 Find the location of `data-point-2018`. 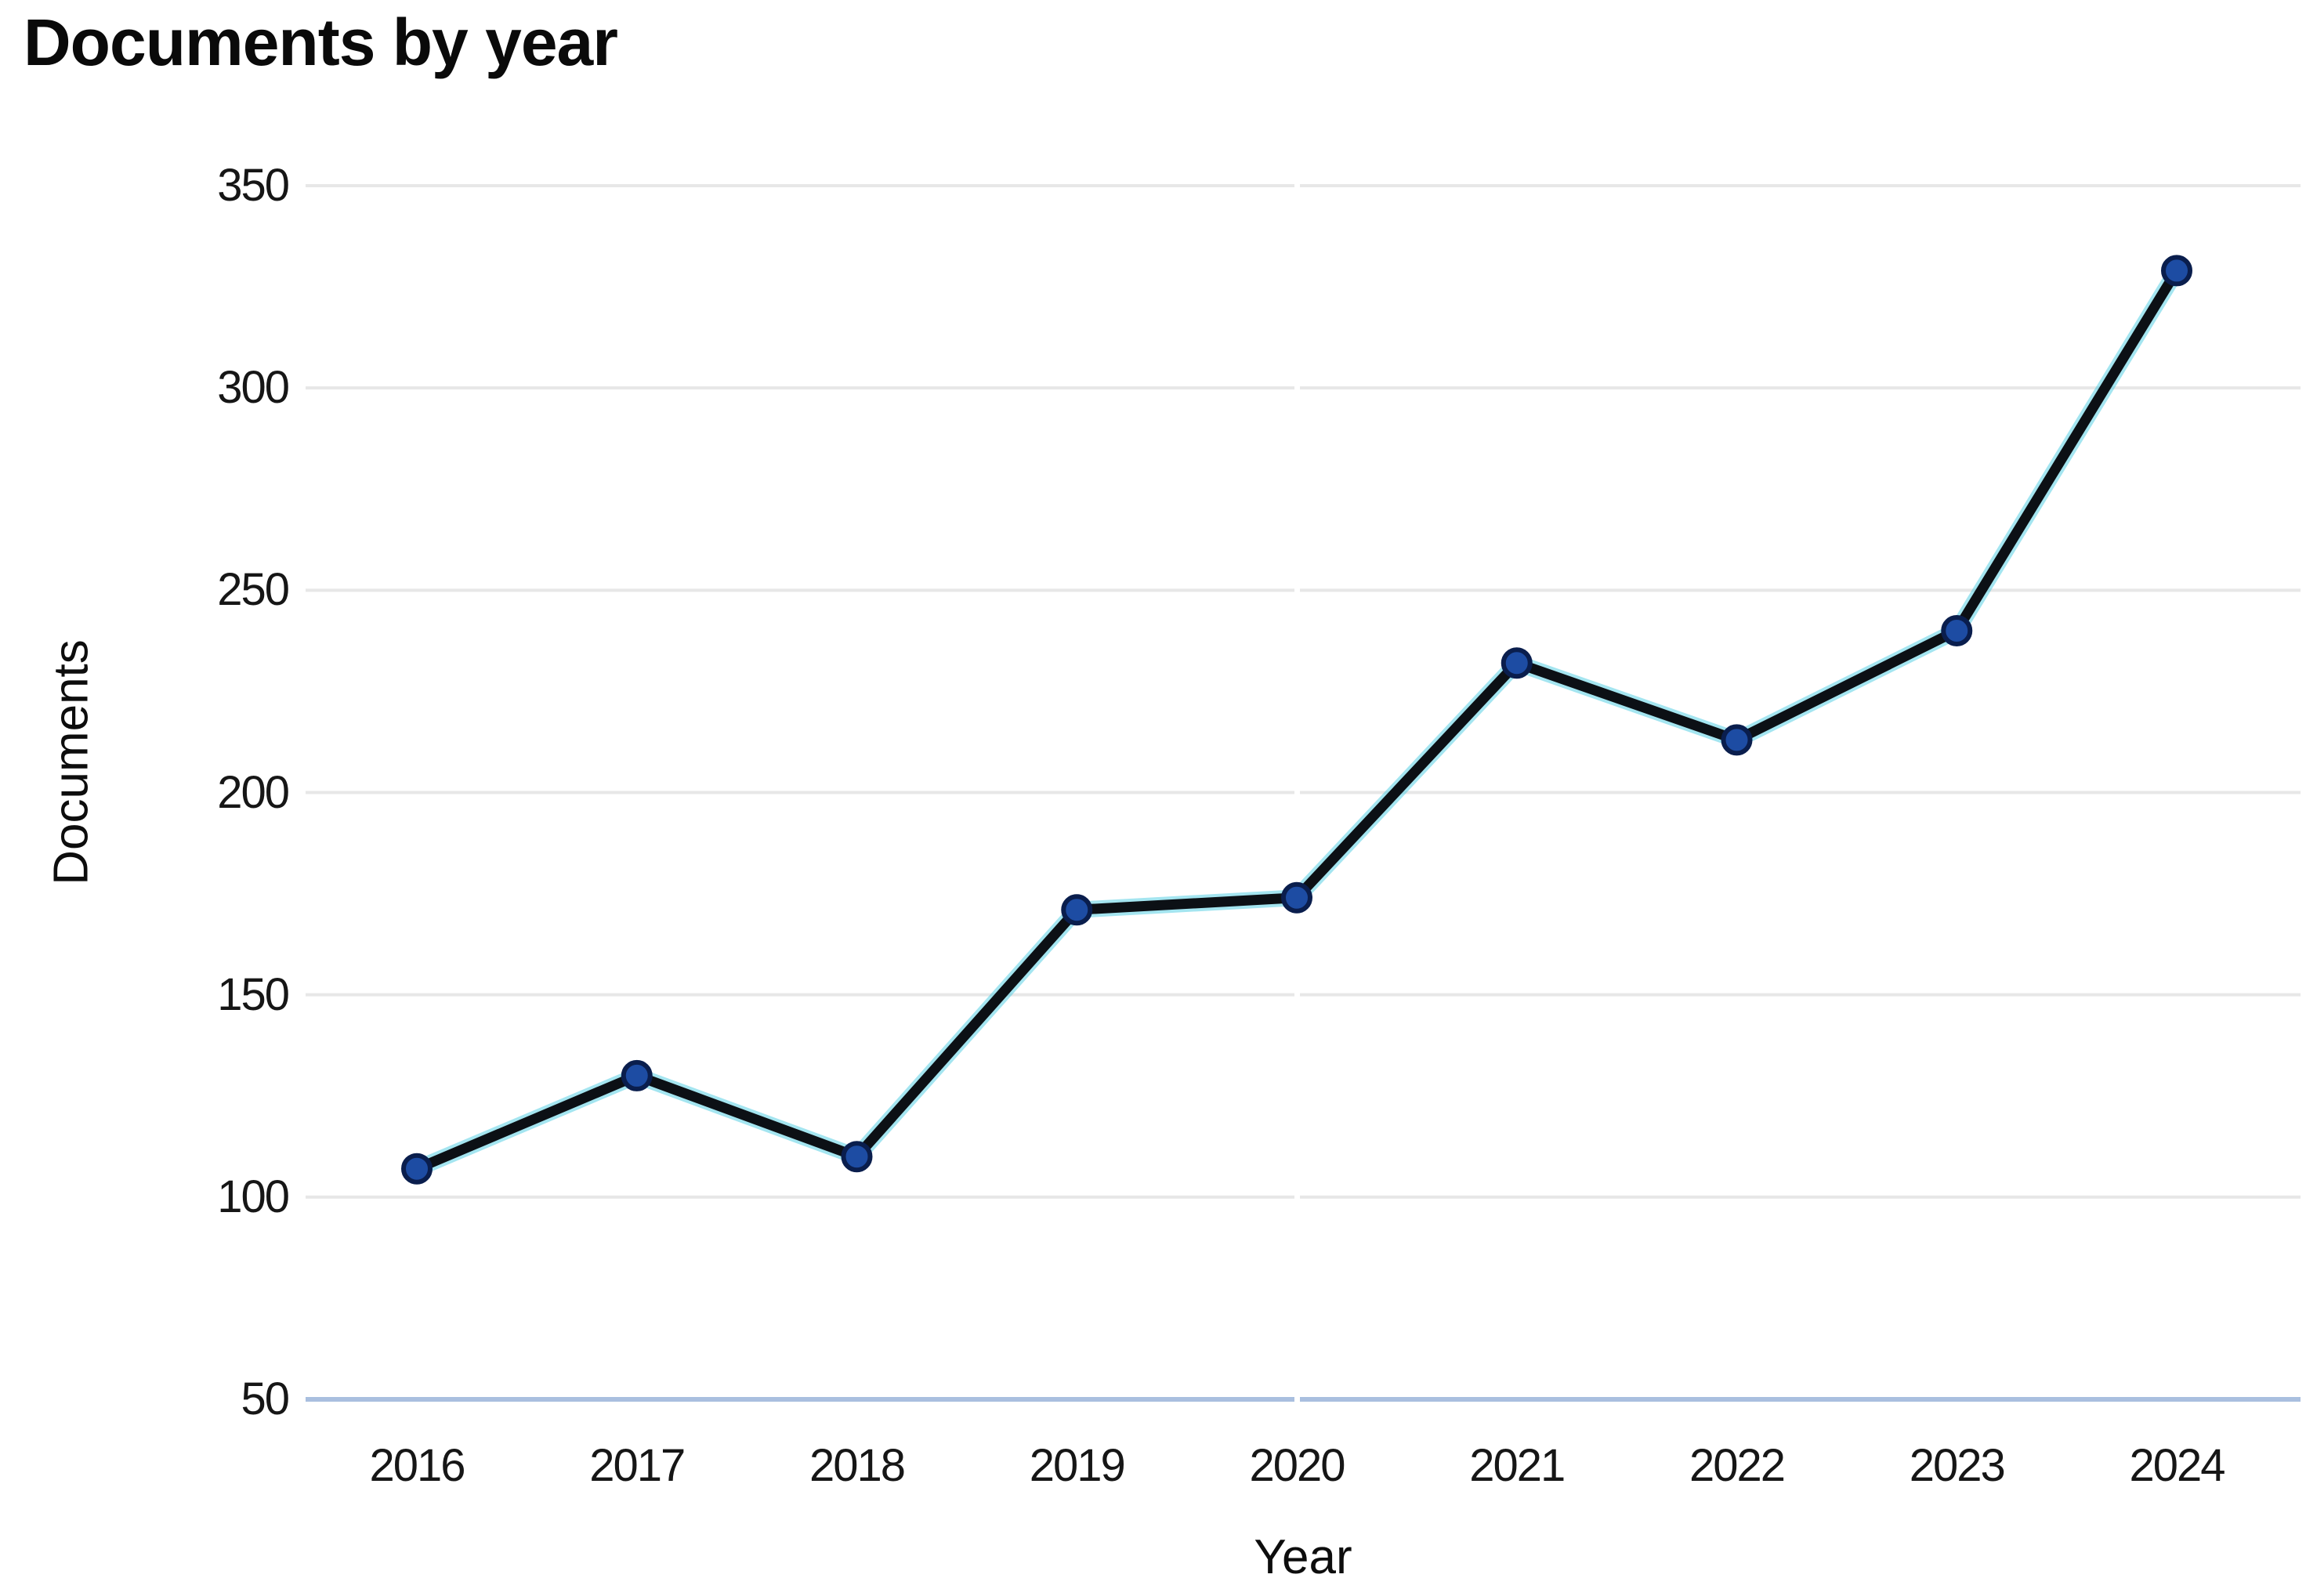

data-point-2018 is located at coordinates (857, 1157).